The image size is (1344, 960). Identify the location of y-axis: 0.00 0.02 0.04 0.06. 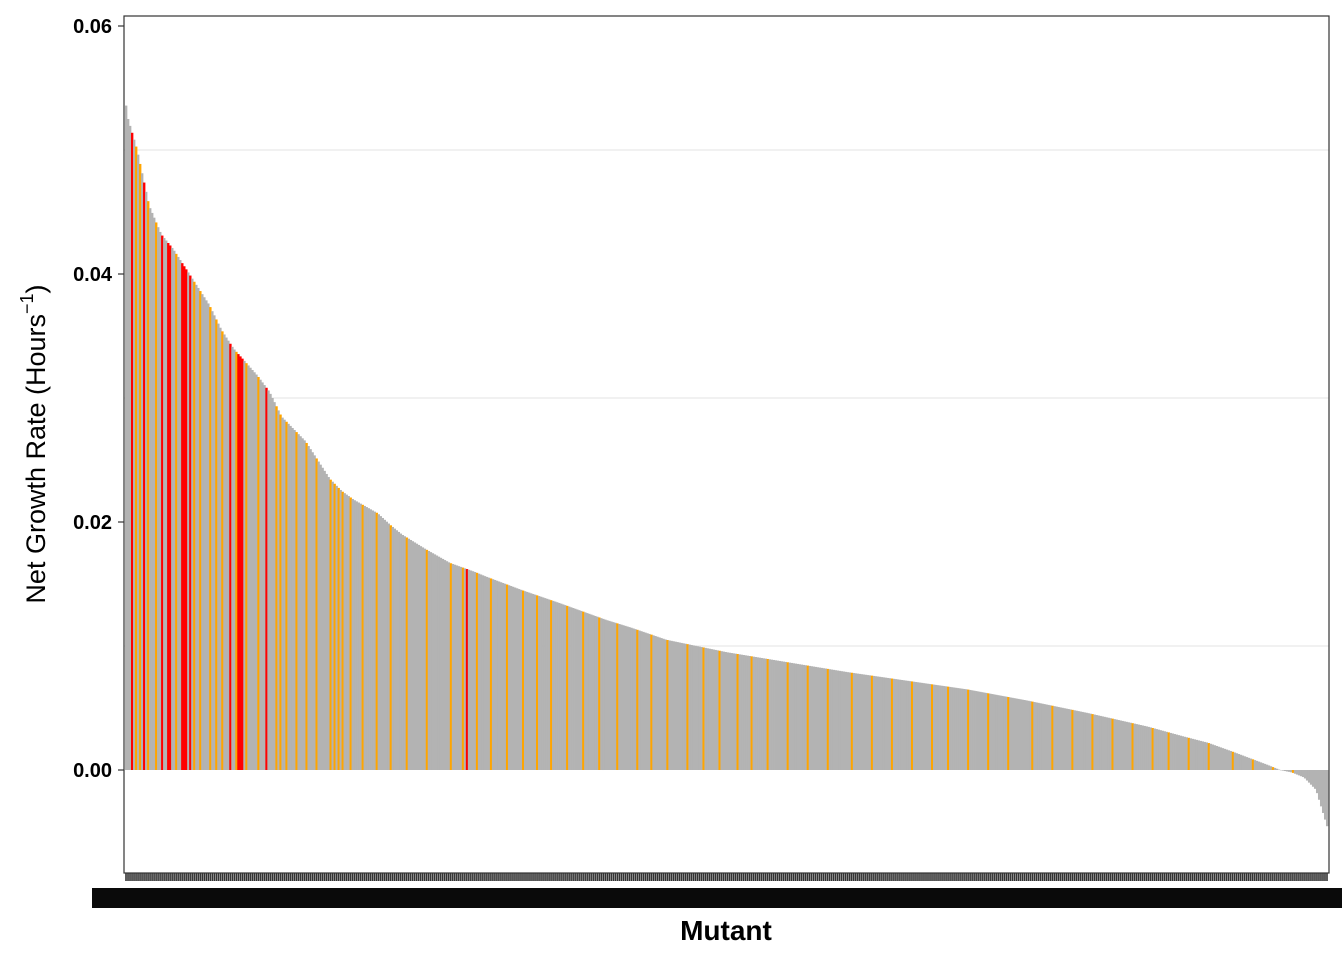
(98, 399).